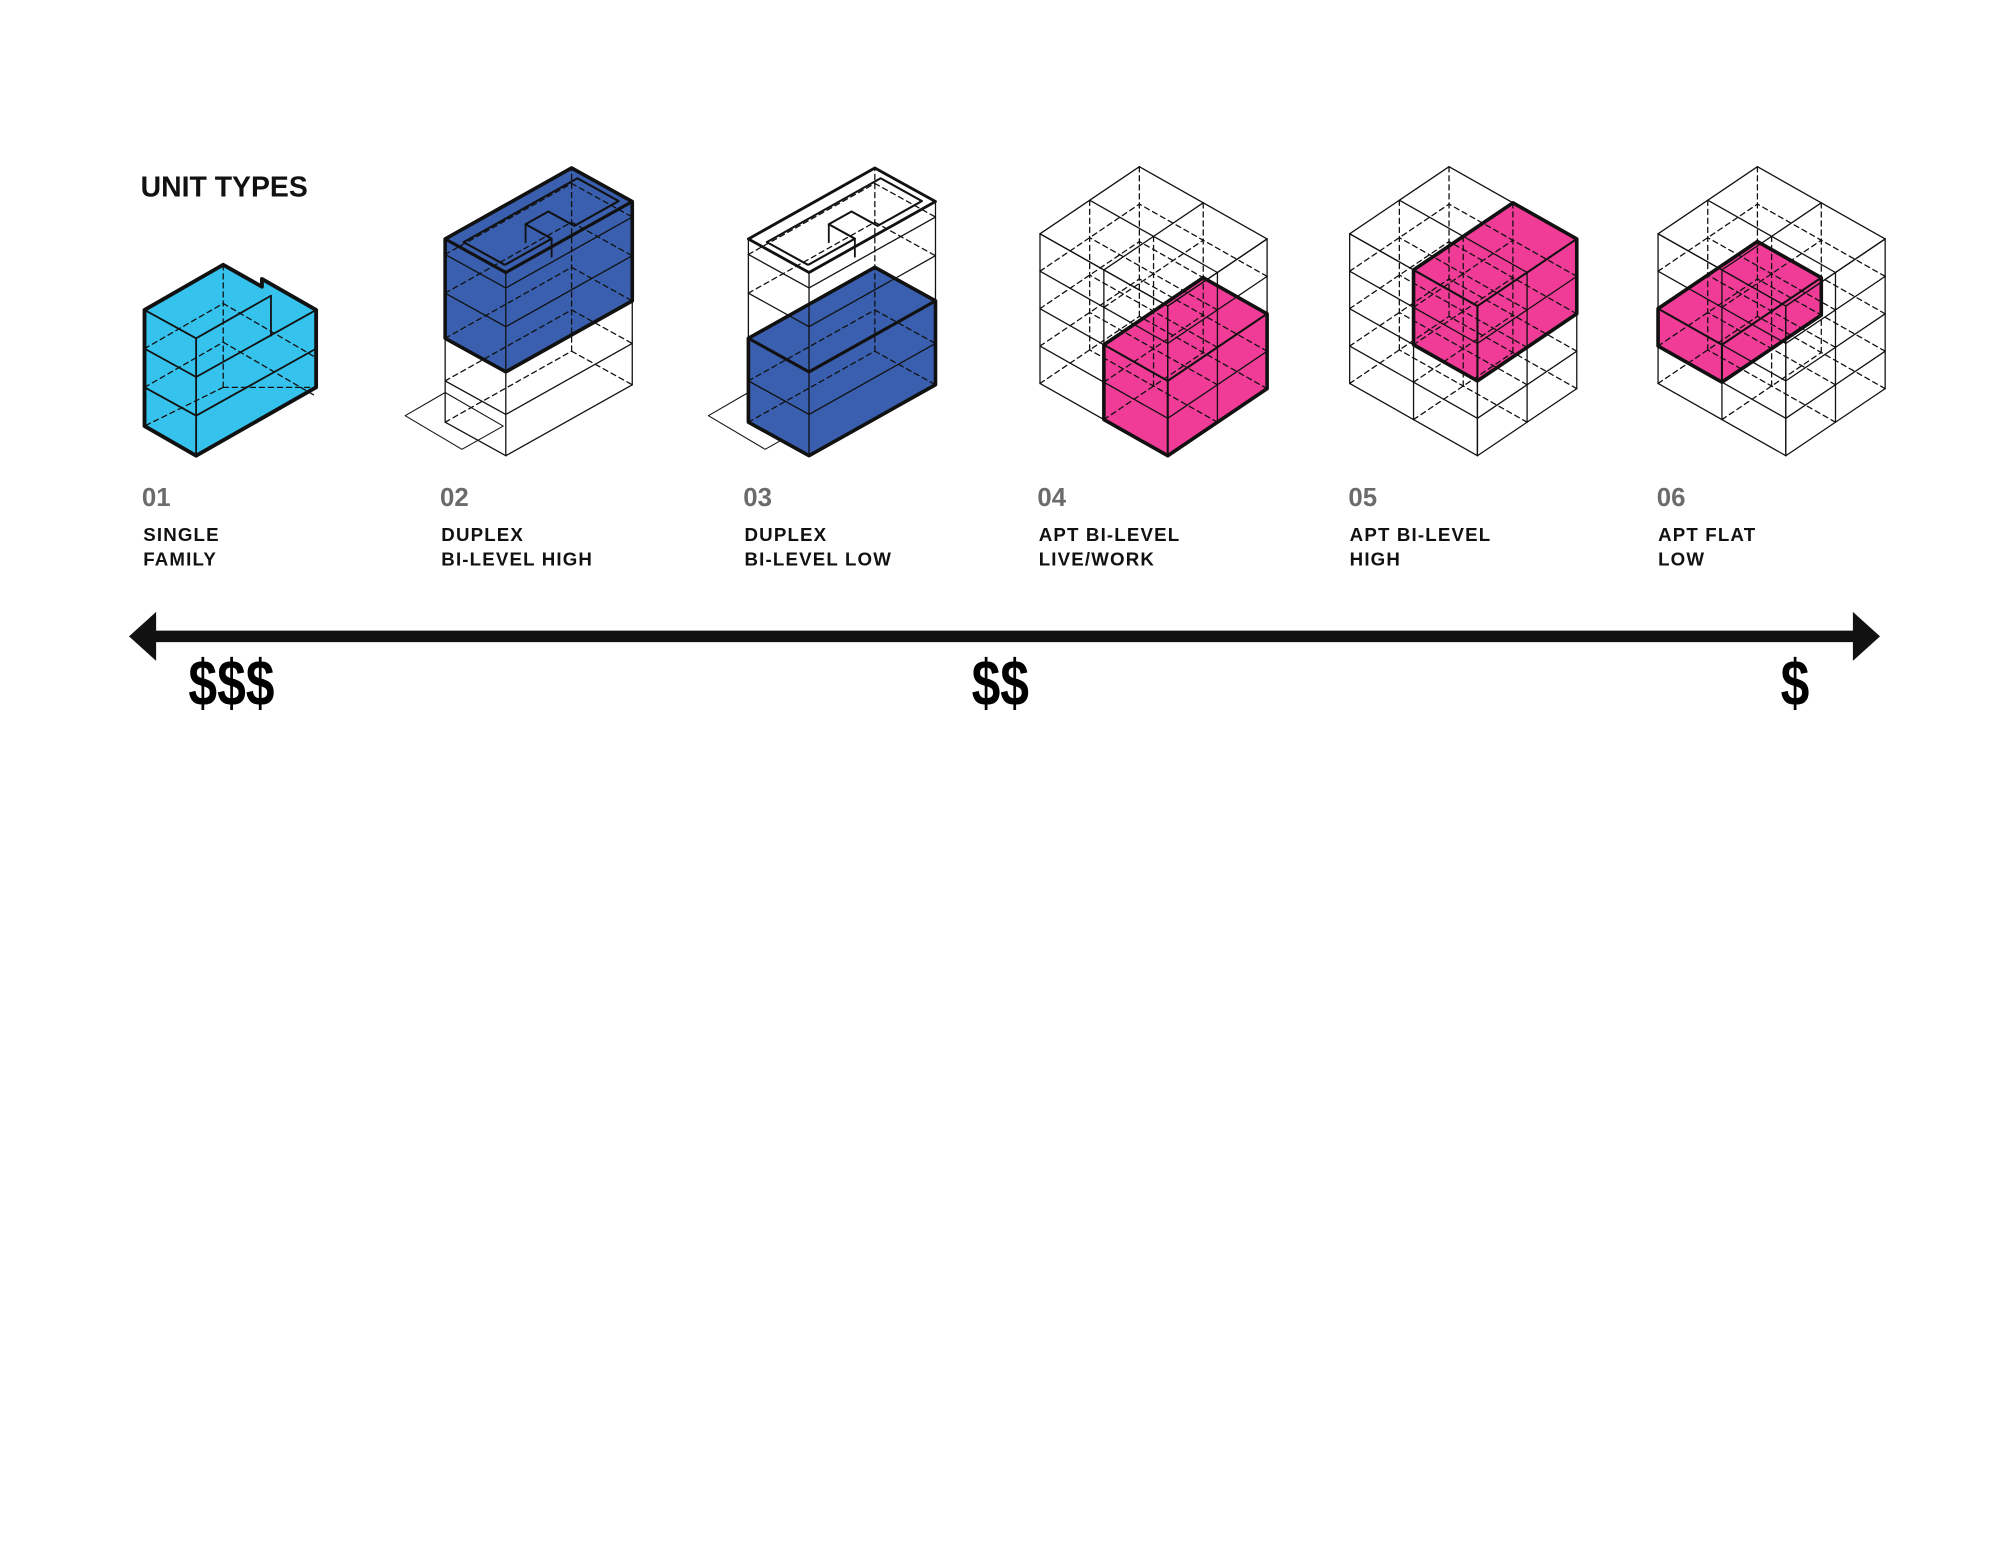 This screenshot has height=1545, width=2000. What do you see at coordinates (143, 636) in the screenshot?
I see `arrowhead-left-icon` at bounding box center [143, 636].